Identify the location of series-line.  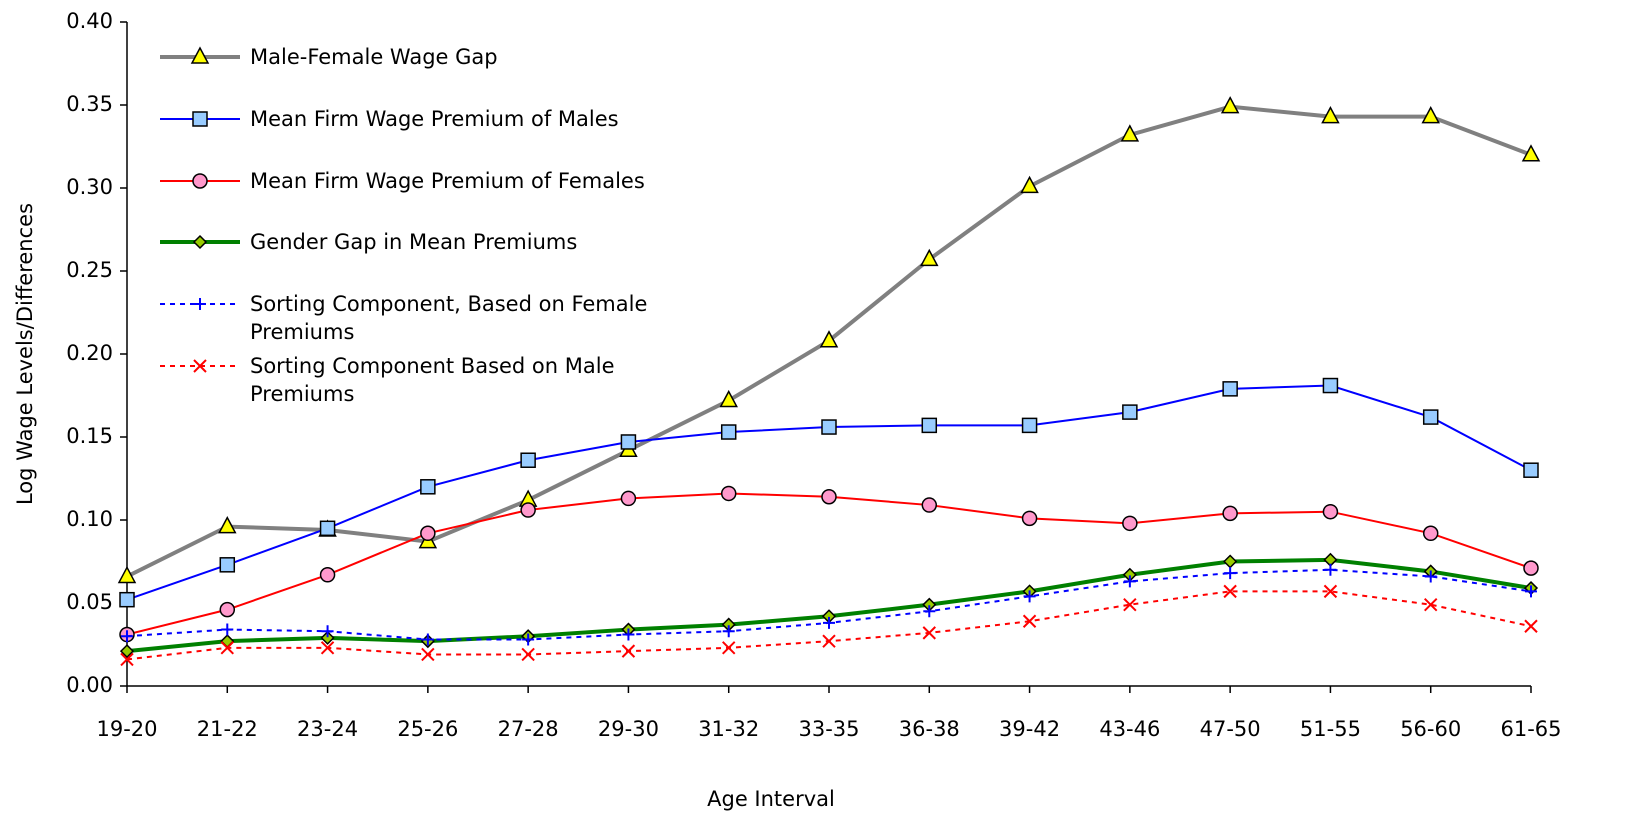
(829, 605).